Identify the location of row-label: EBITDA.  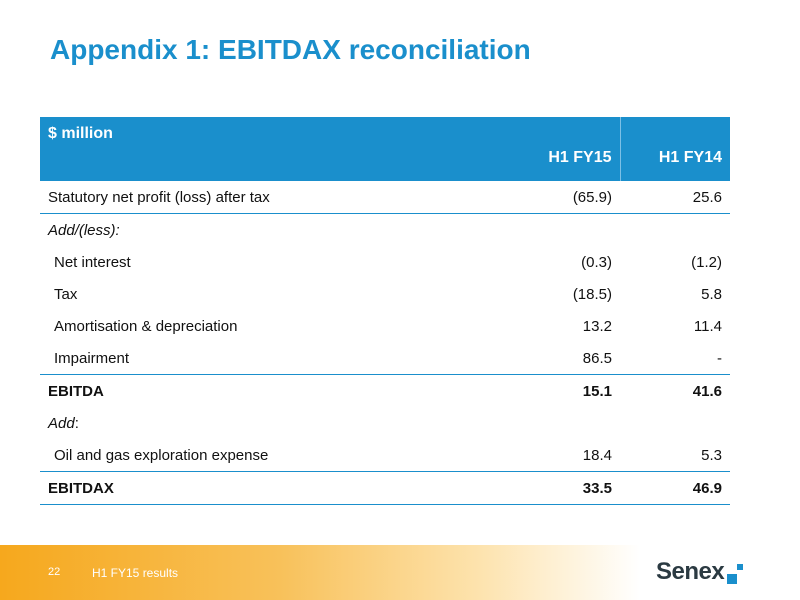
(76, 391).